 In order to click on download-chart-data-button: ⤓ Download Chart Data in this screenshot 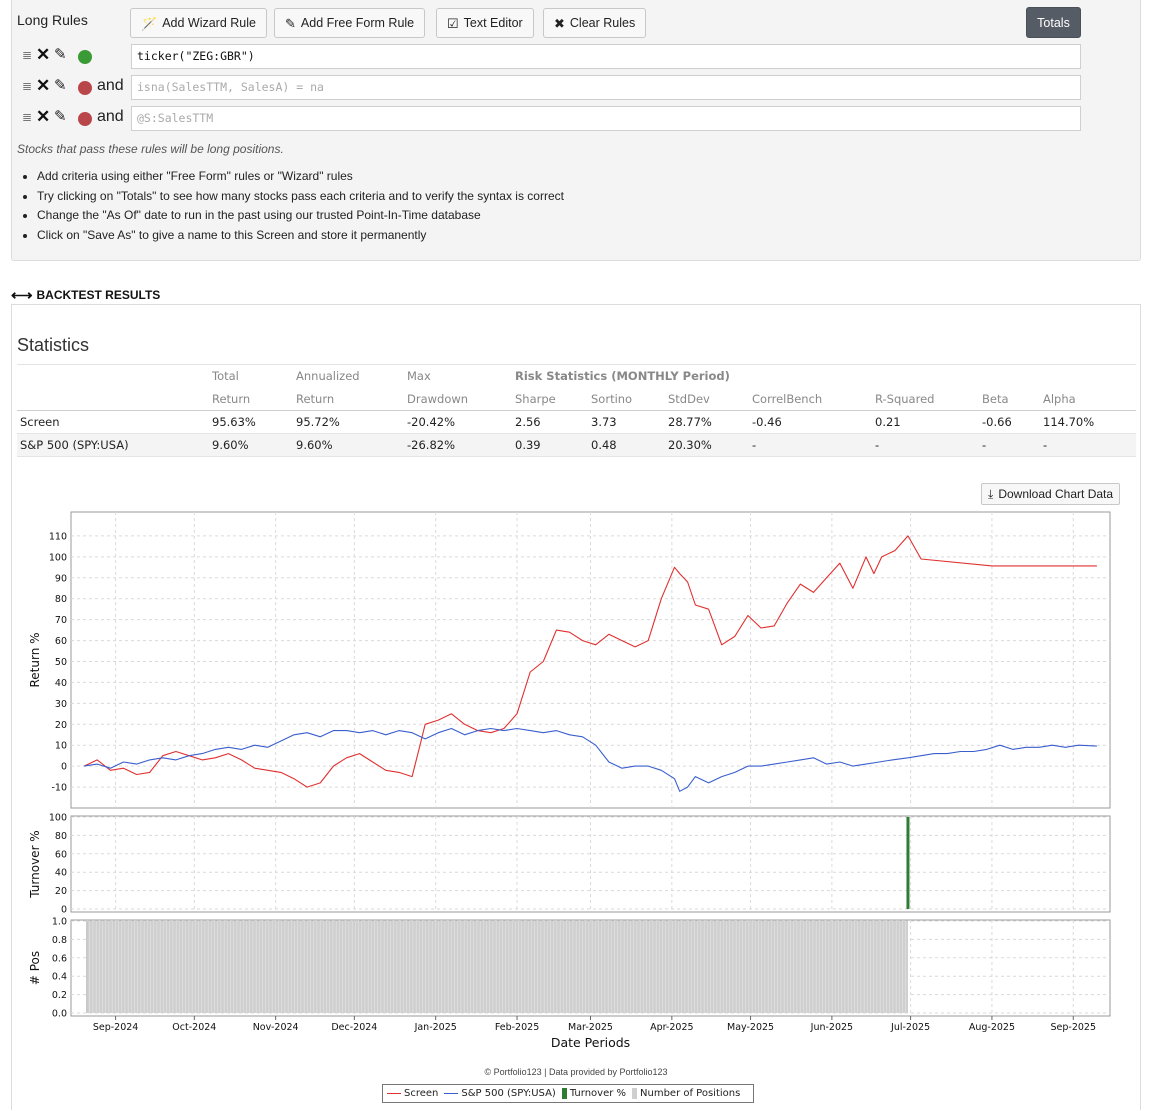, I will do `click(1051, 494)`.